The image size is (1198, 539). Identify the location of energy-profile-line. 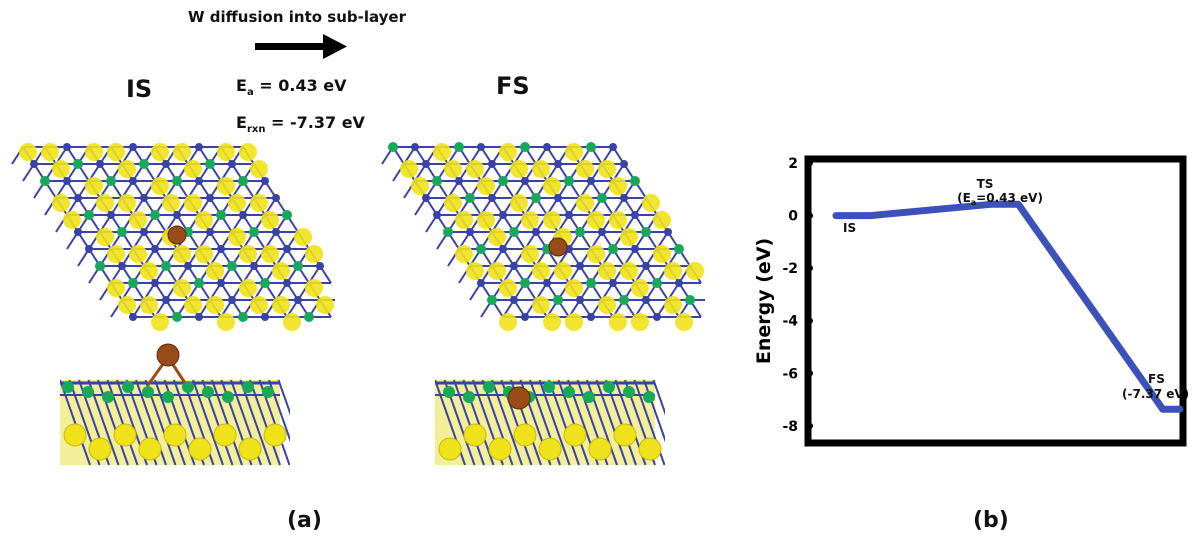
(1008, 306).